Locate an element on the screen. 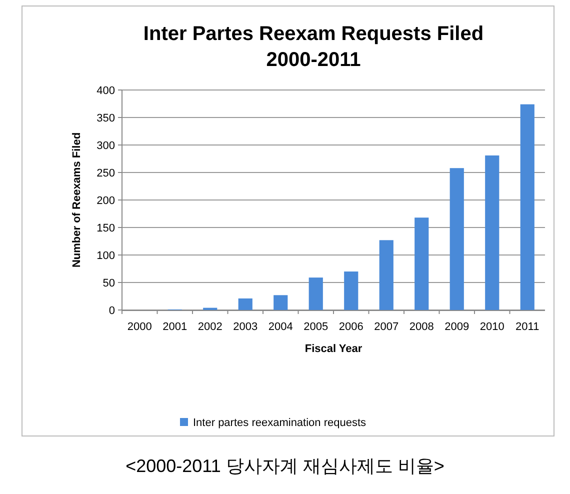 This screenshot has width=570, height=494. y-tick-label: 0 is located at coordinates (111, 310).